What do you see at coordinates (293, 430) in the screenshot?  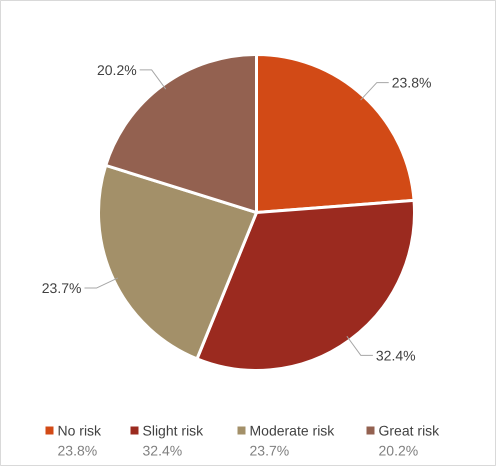 I see `legend-label: Moderate risk` at bounding box center [293, 430].